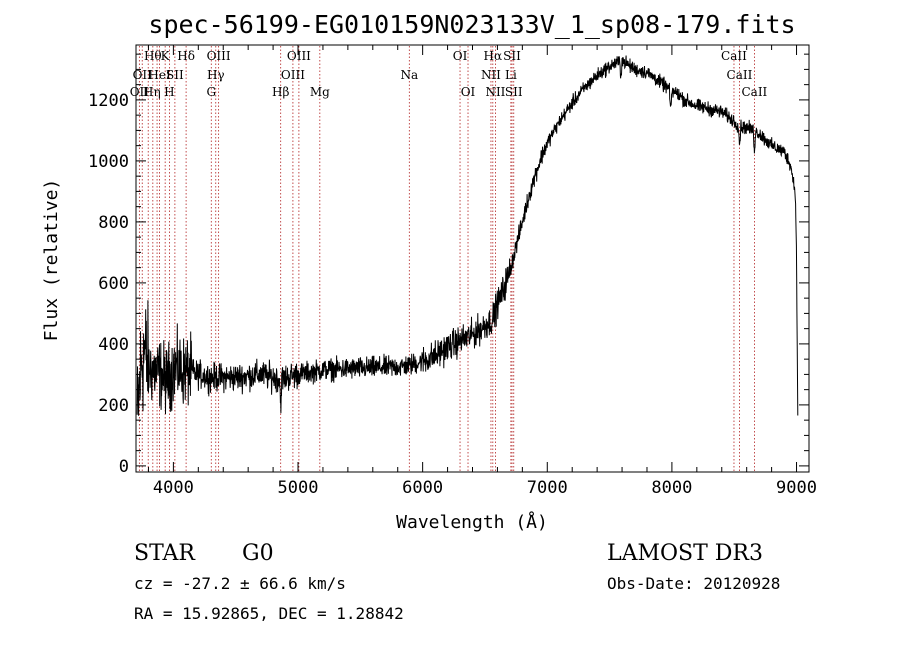 The image size is (900, 649). Describe the element at coordinates (124, 467) in the screenshot. I see `y-tick-label: 0` at that location.